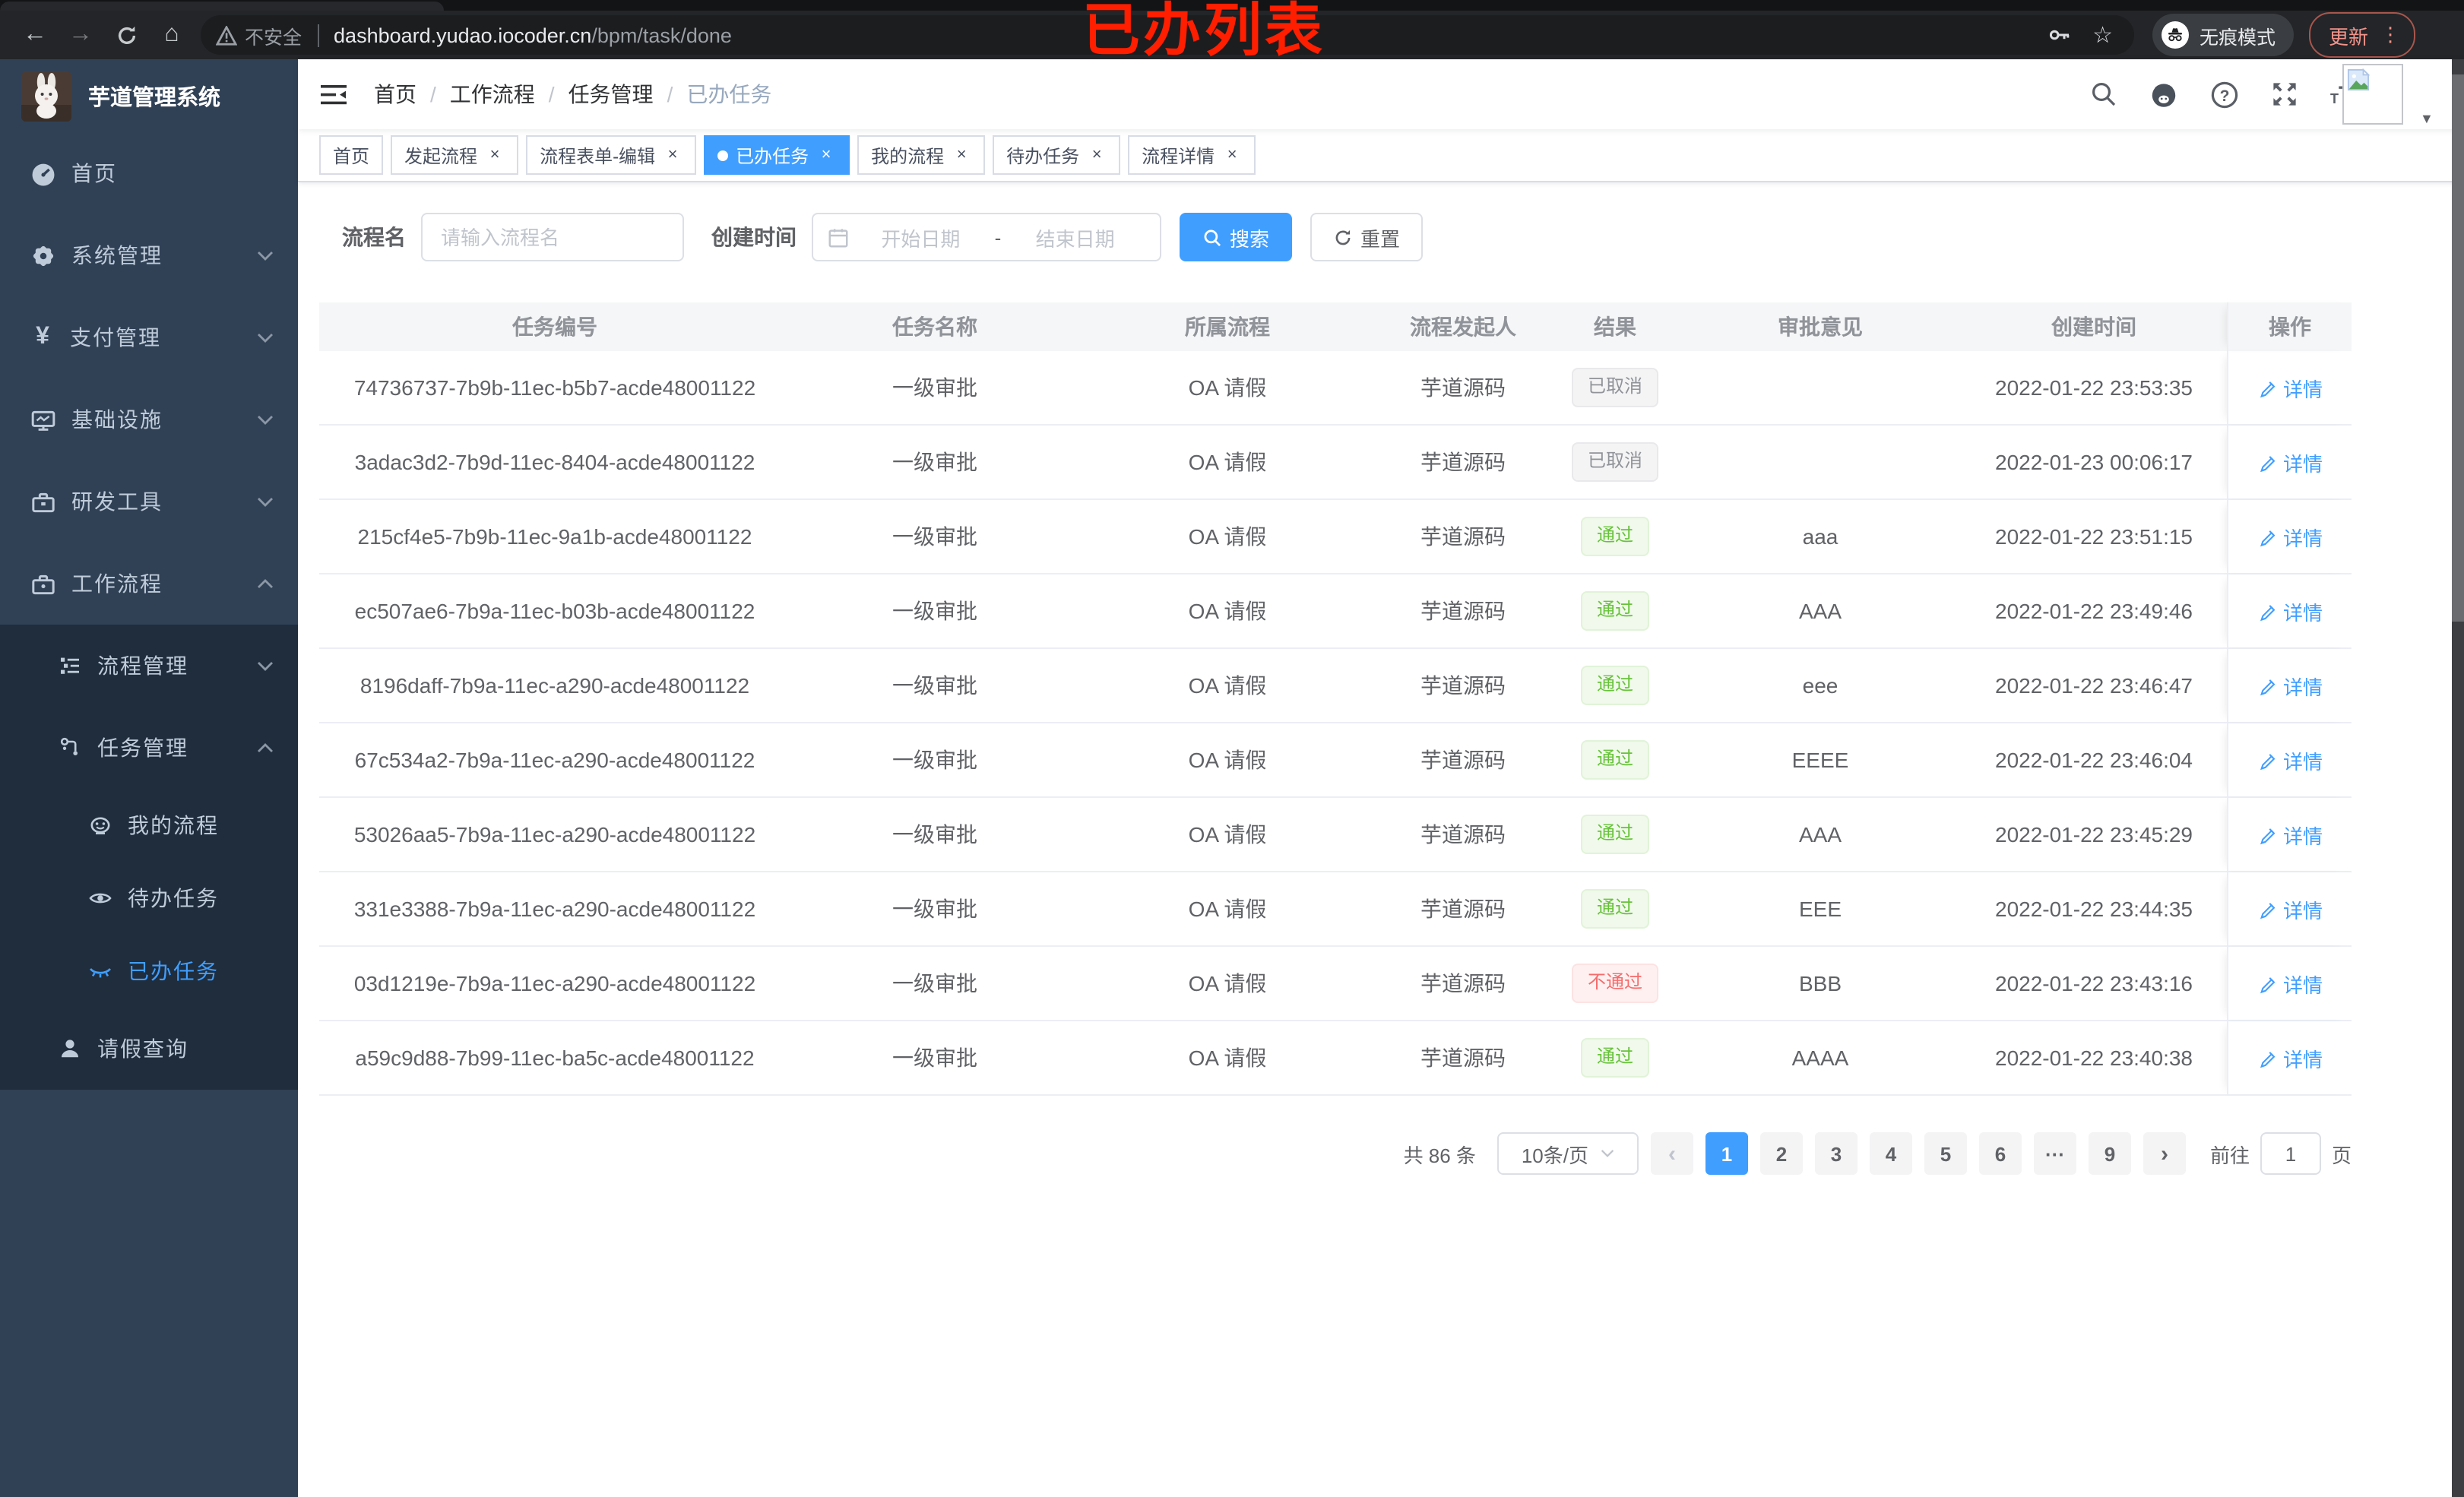 This screenshot has height=1497, width=2464. Describe the element at coordinates (2390, 34) in the screenshot. I see `browser-menu-icon: ⋮` at that location.